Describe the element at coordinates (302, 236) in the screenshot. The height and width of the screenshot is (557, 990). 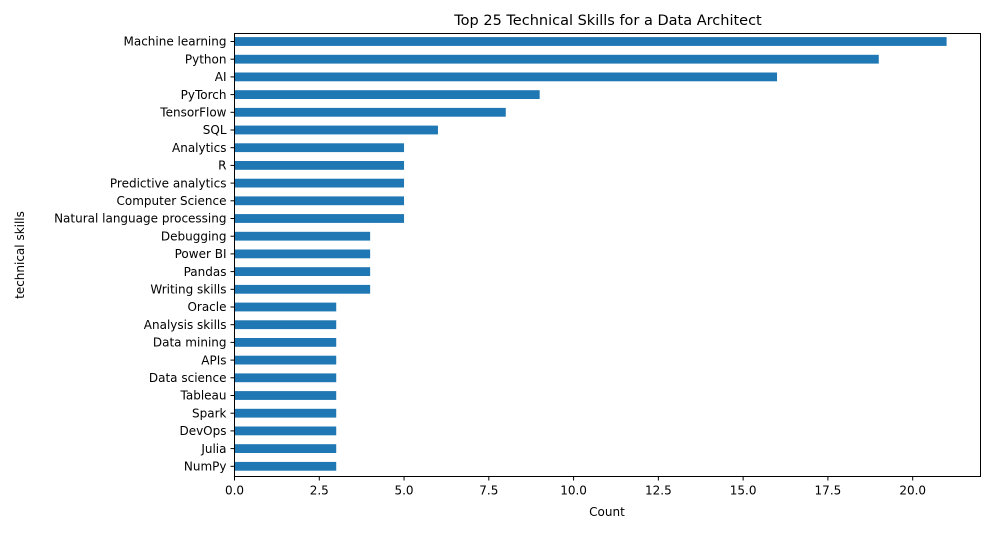
I see `bar-debugging` at that location.